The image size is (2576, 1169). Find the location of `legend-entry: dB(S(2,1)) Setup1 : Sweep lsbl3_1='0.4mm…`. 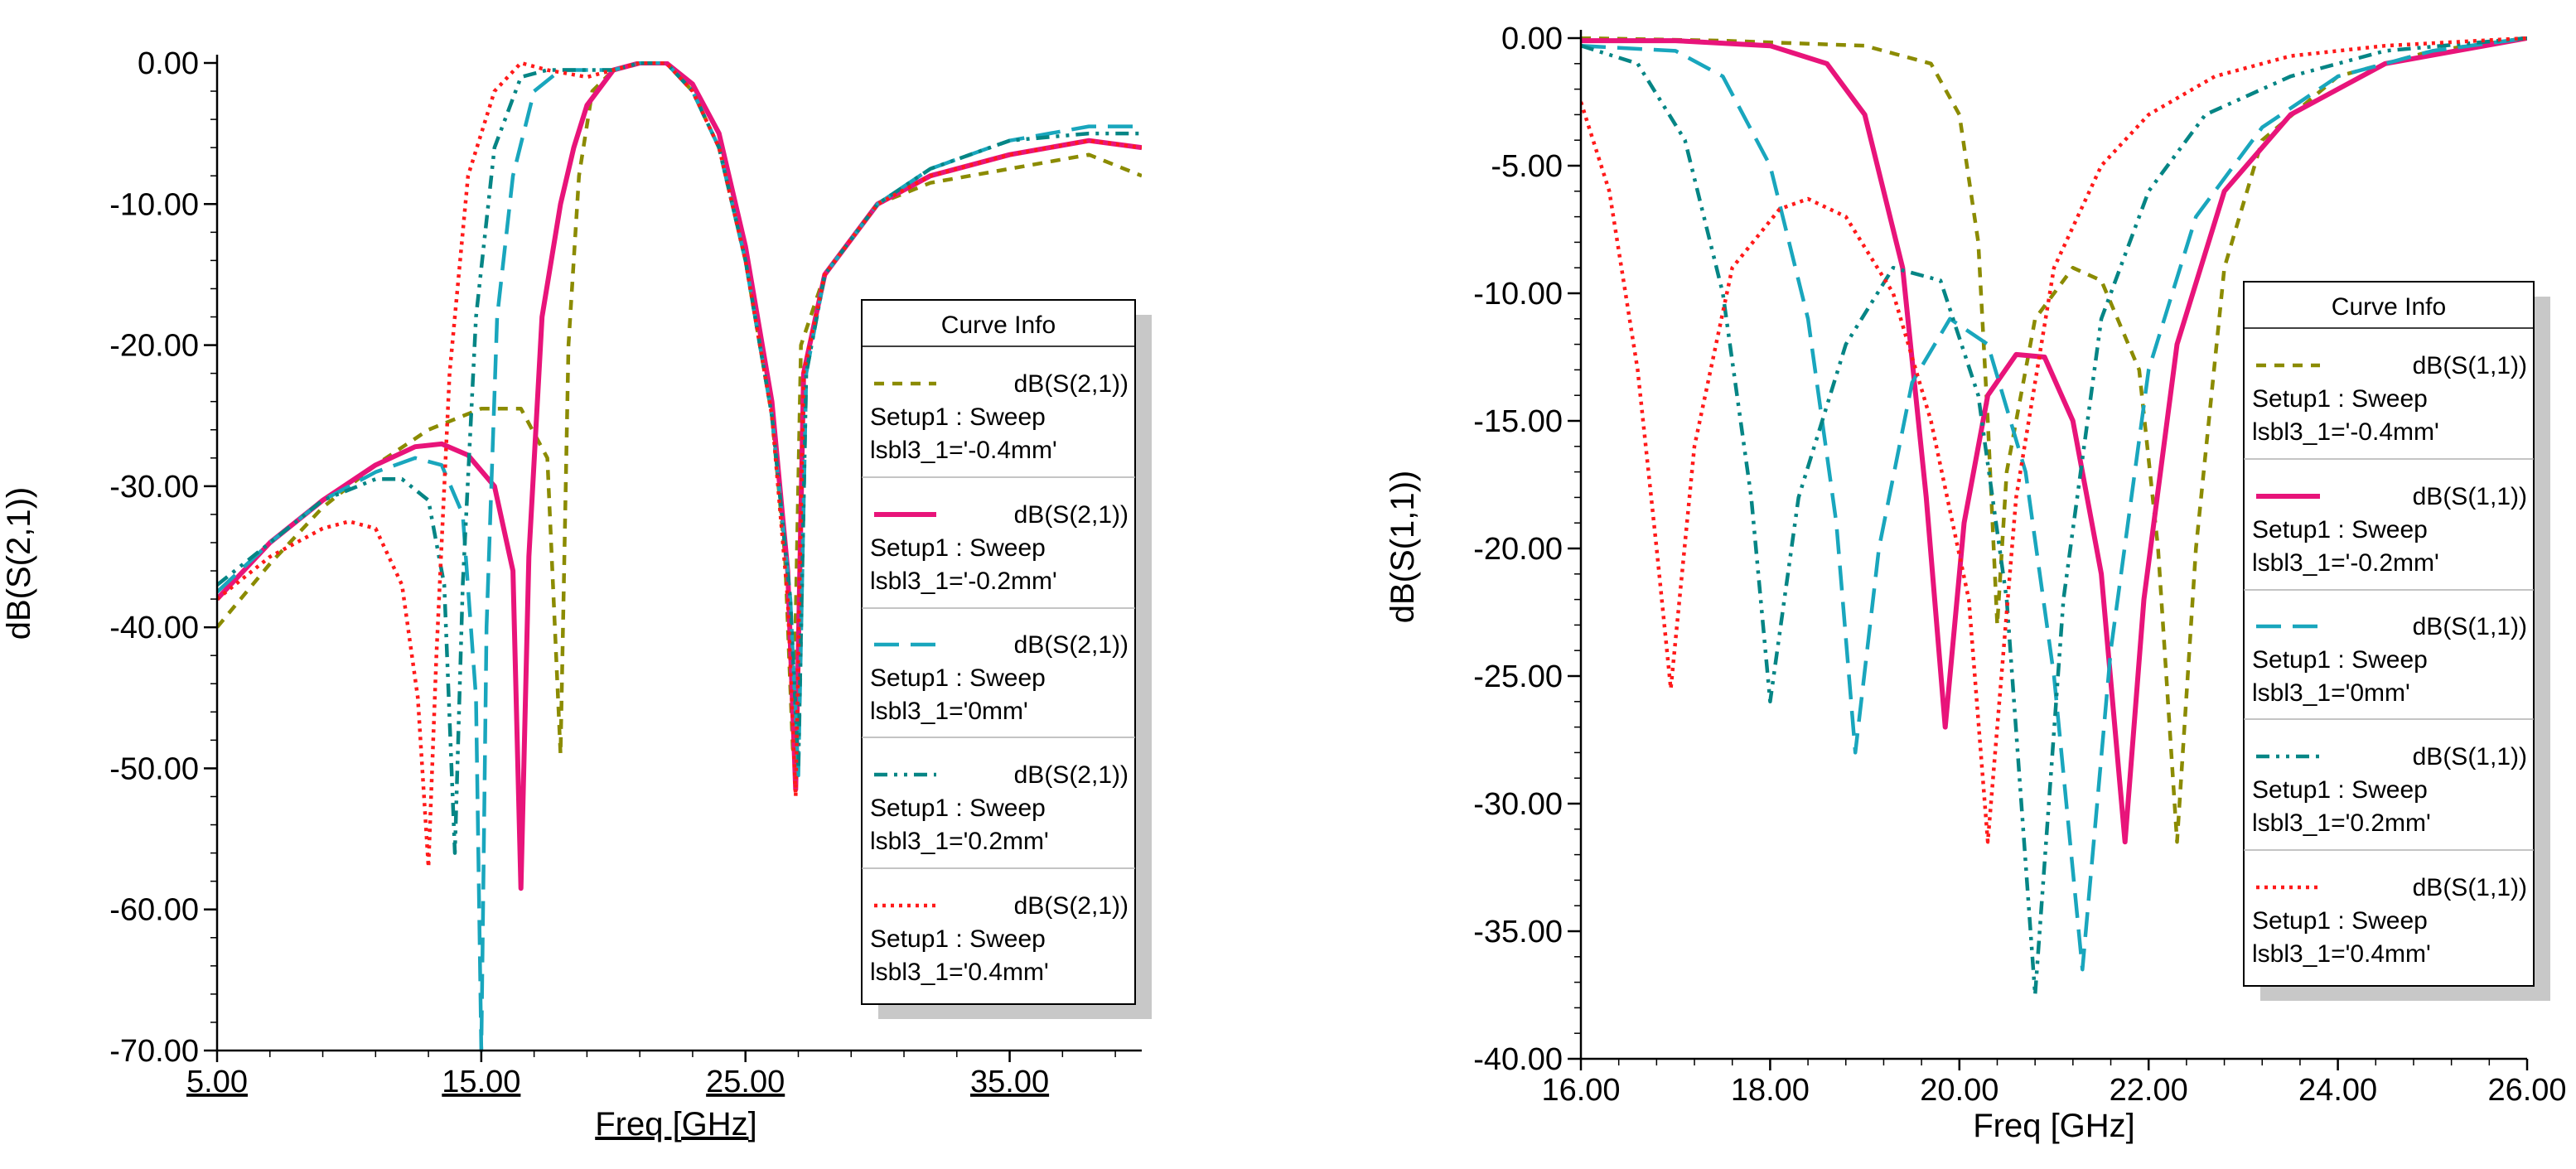

legend-entry: dB(S(2,1)) Setup1 : Sweep lsbl3_1='0.4mm… is located at coordinates (1000, 939).